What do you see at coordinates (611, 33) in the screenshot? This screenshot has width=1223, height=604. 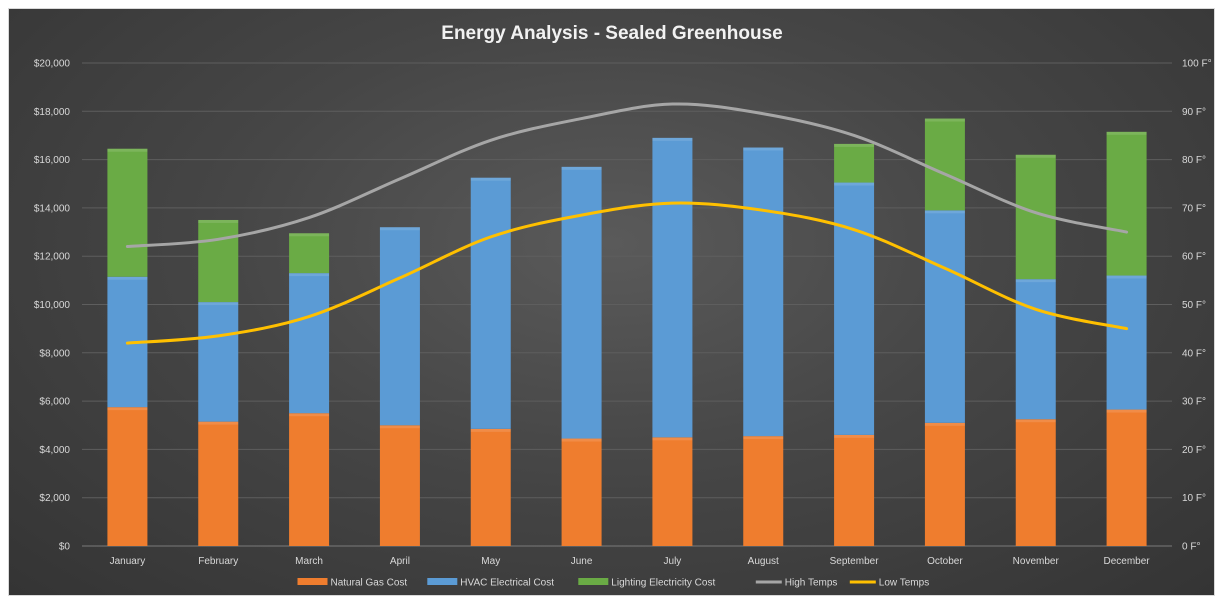 I see `chart-title: Energy Analysis - Sealed Greenhouse` at bounding box center [611, 33].